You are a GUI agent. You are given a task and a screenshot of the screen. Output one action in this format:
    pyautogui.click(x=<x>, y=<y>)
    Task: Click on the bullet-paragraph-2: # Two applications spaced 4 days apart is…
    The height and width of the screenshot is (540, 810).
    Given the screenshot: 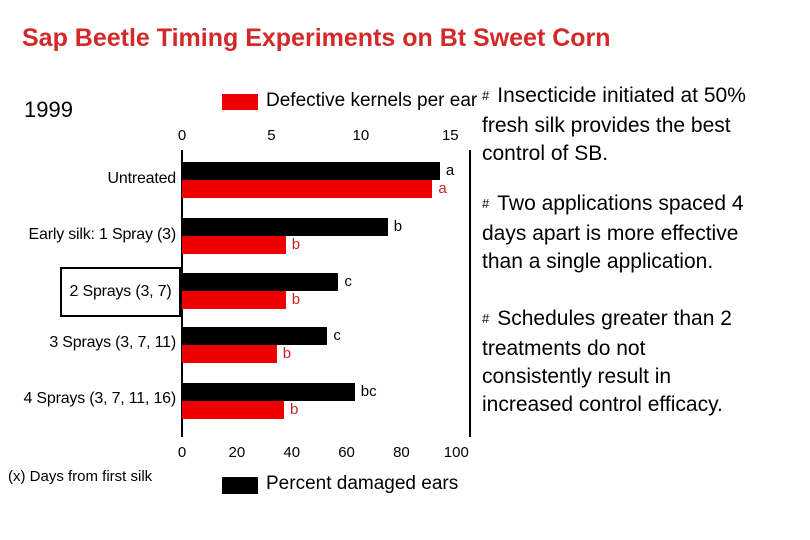 What is the action you would take?
    pyautogui.click(x=643, y=233)
    